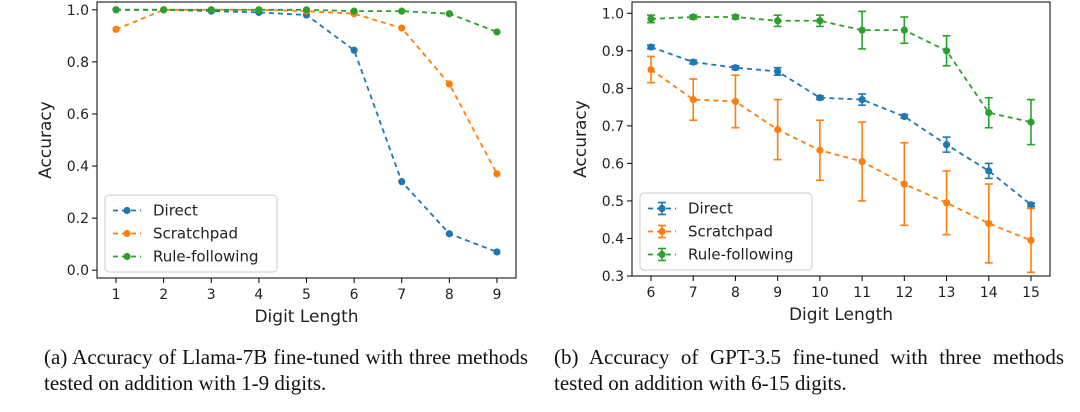  What do you see at coordinates (613, 277) in the screenshot?
I see `chart-b-y-tick-label: 0.3` at bounding box center [613, 277].